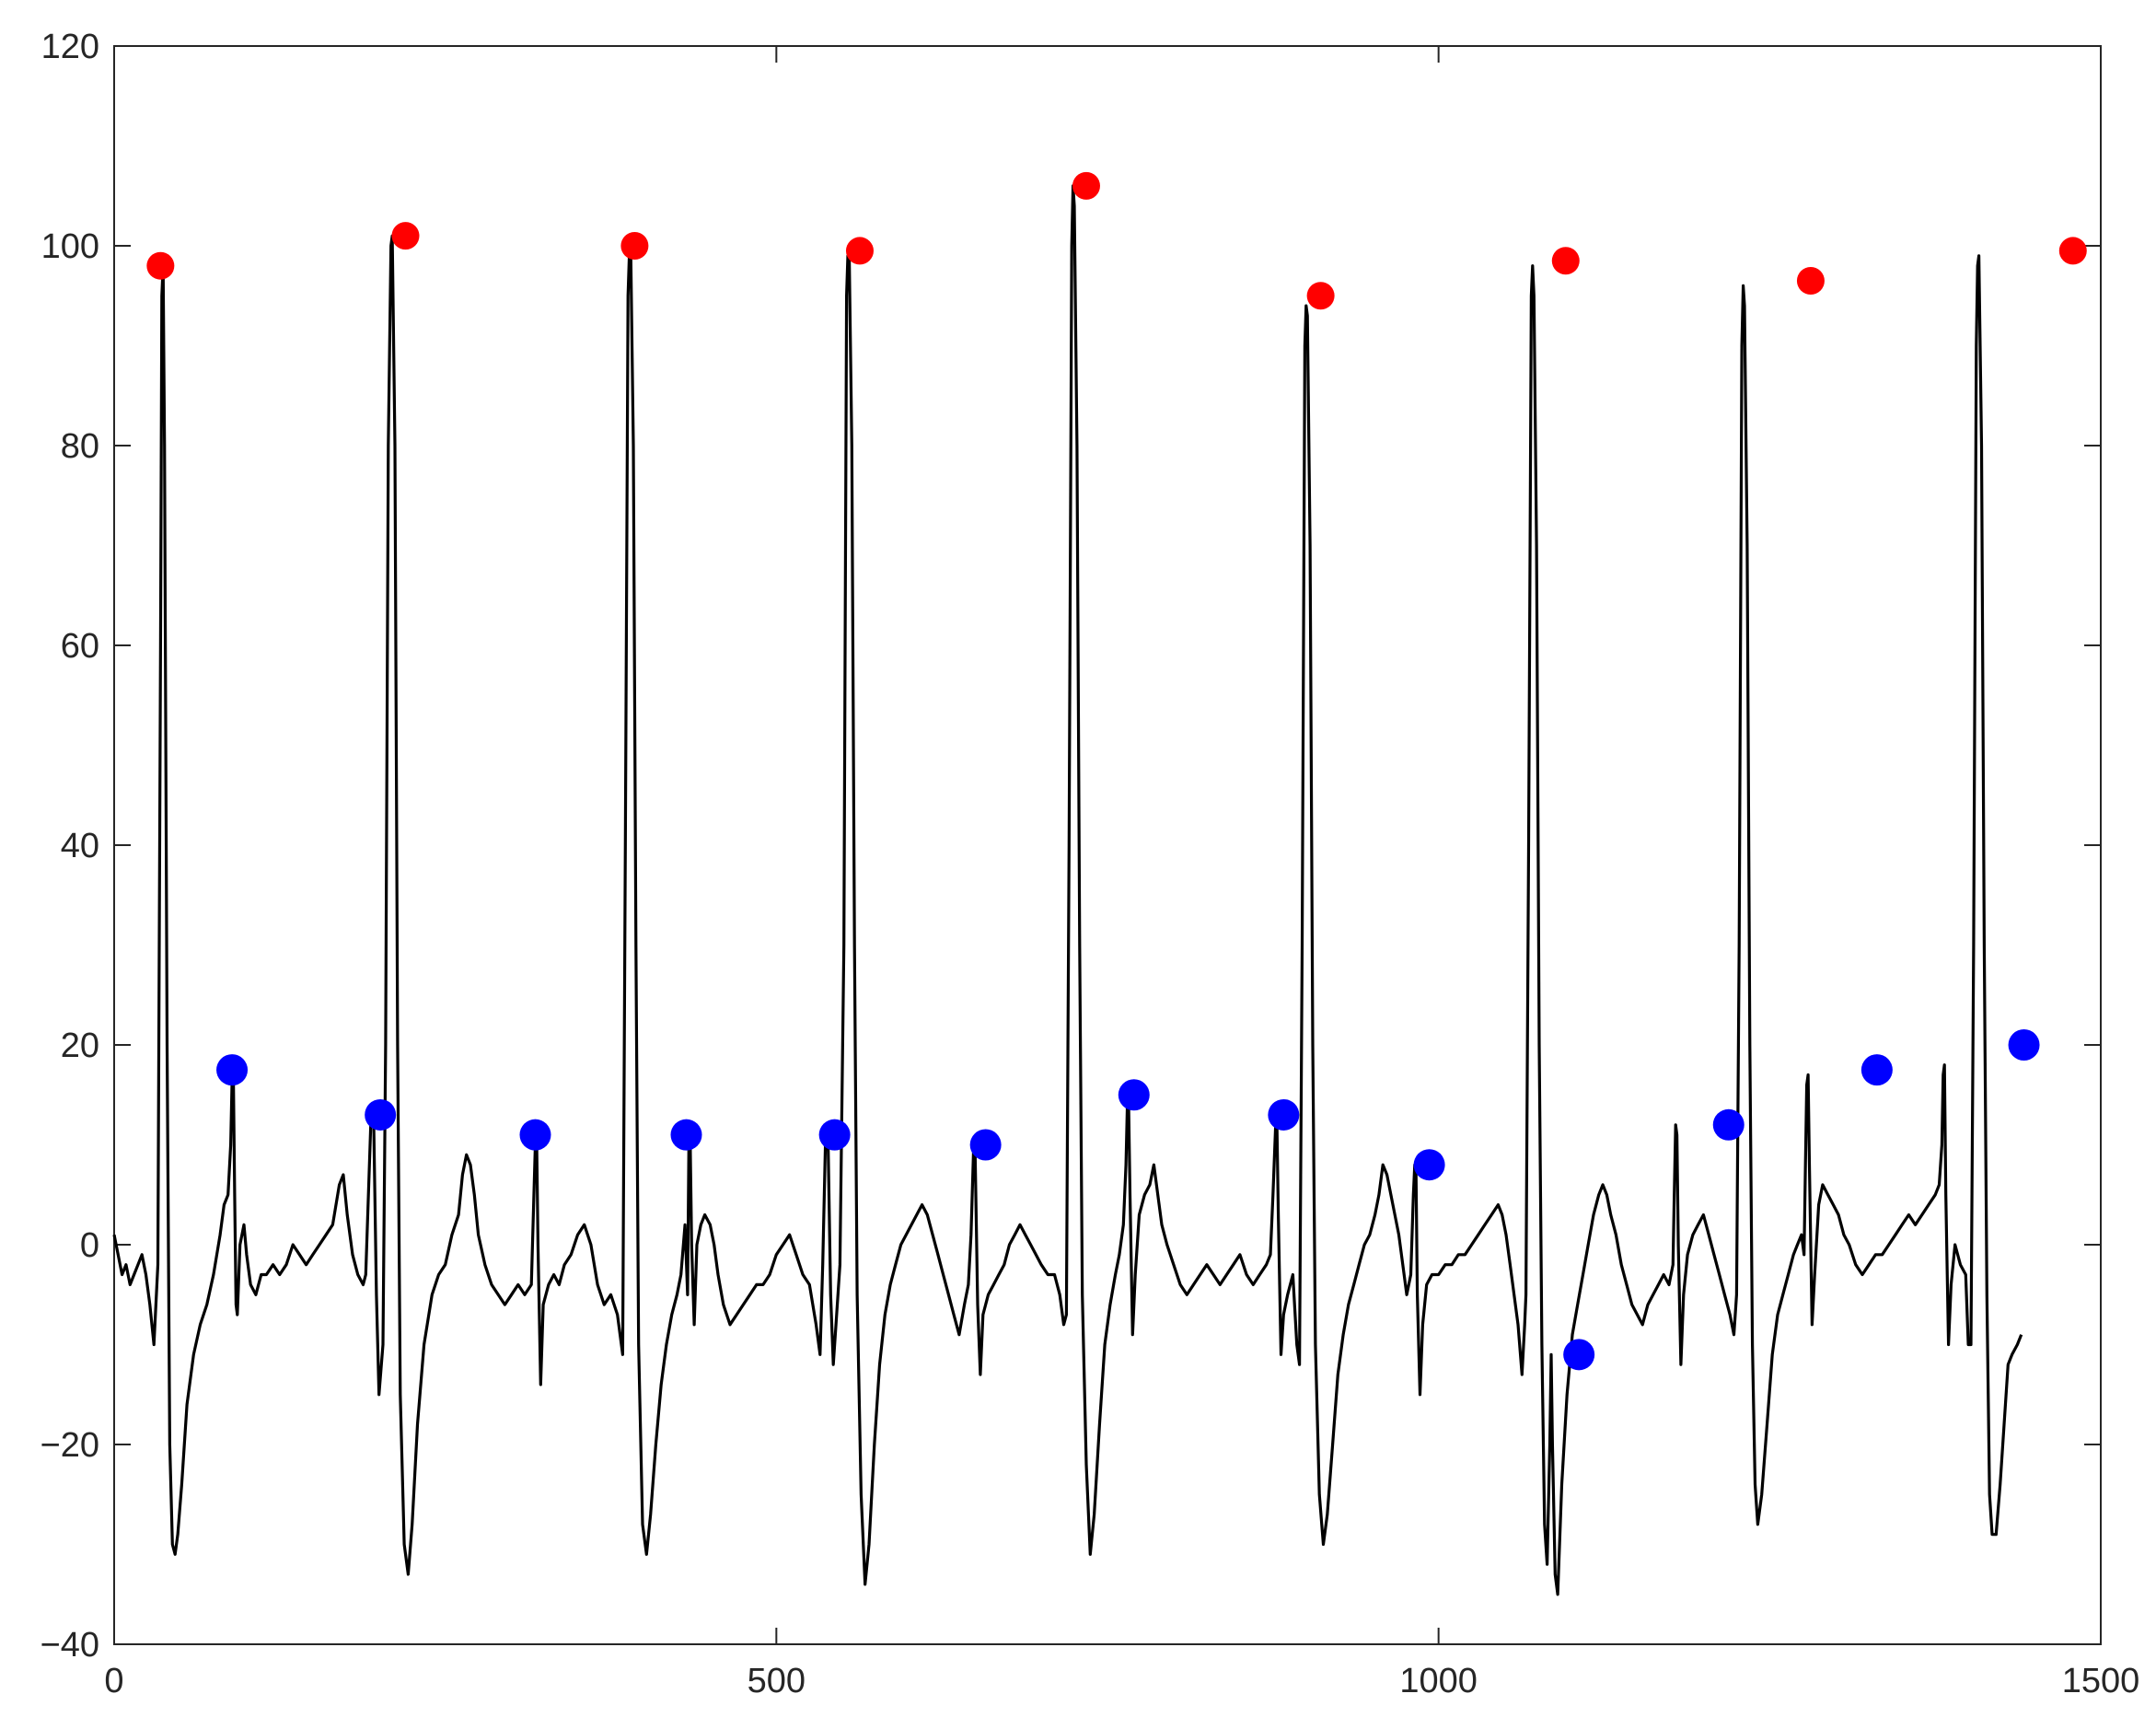 The image size is (2156, 1717). I want to click on x-tick-label: 500, so click(777, 1681).